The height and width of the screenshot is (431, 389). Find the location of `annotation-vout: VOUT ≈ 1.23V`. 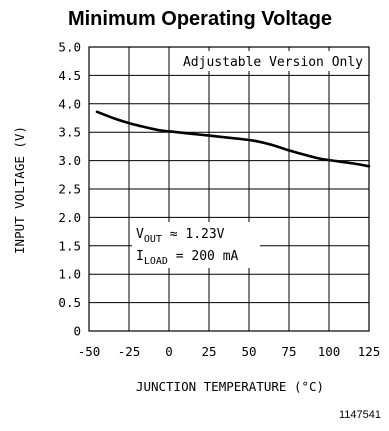

annotation-vout: VOUT ≈ 1.23V is located at coordinates (180, 236).